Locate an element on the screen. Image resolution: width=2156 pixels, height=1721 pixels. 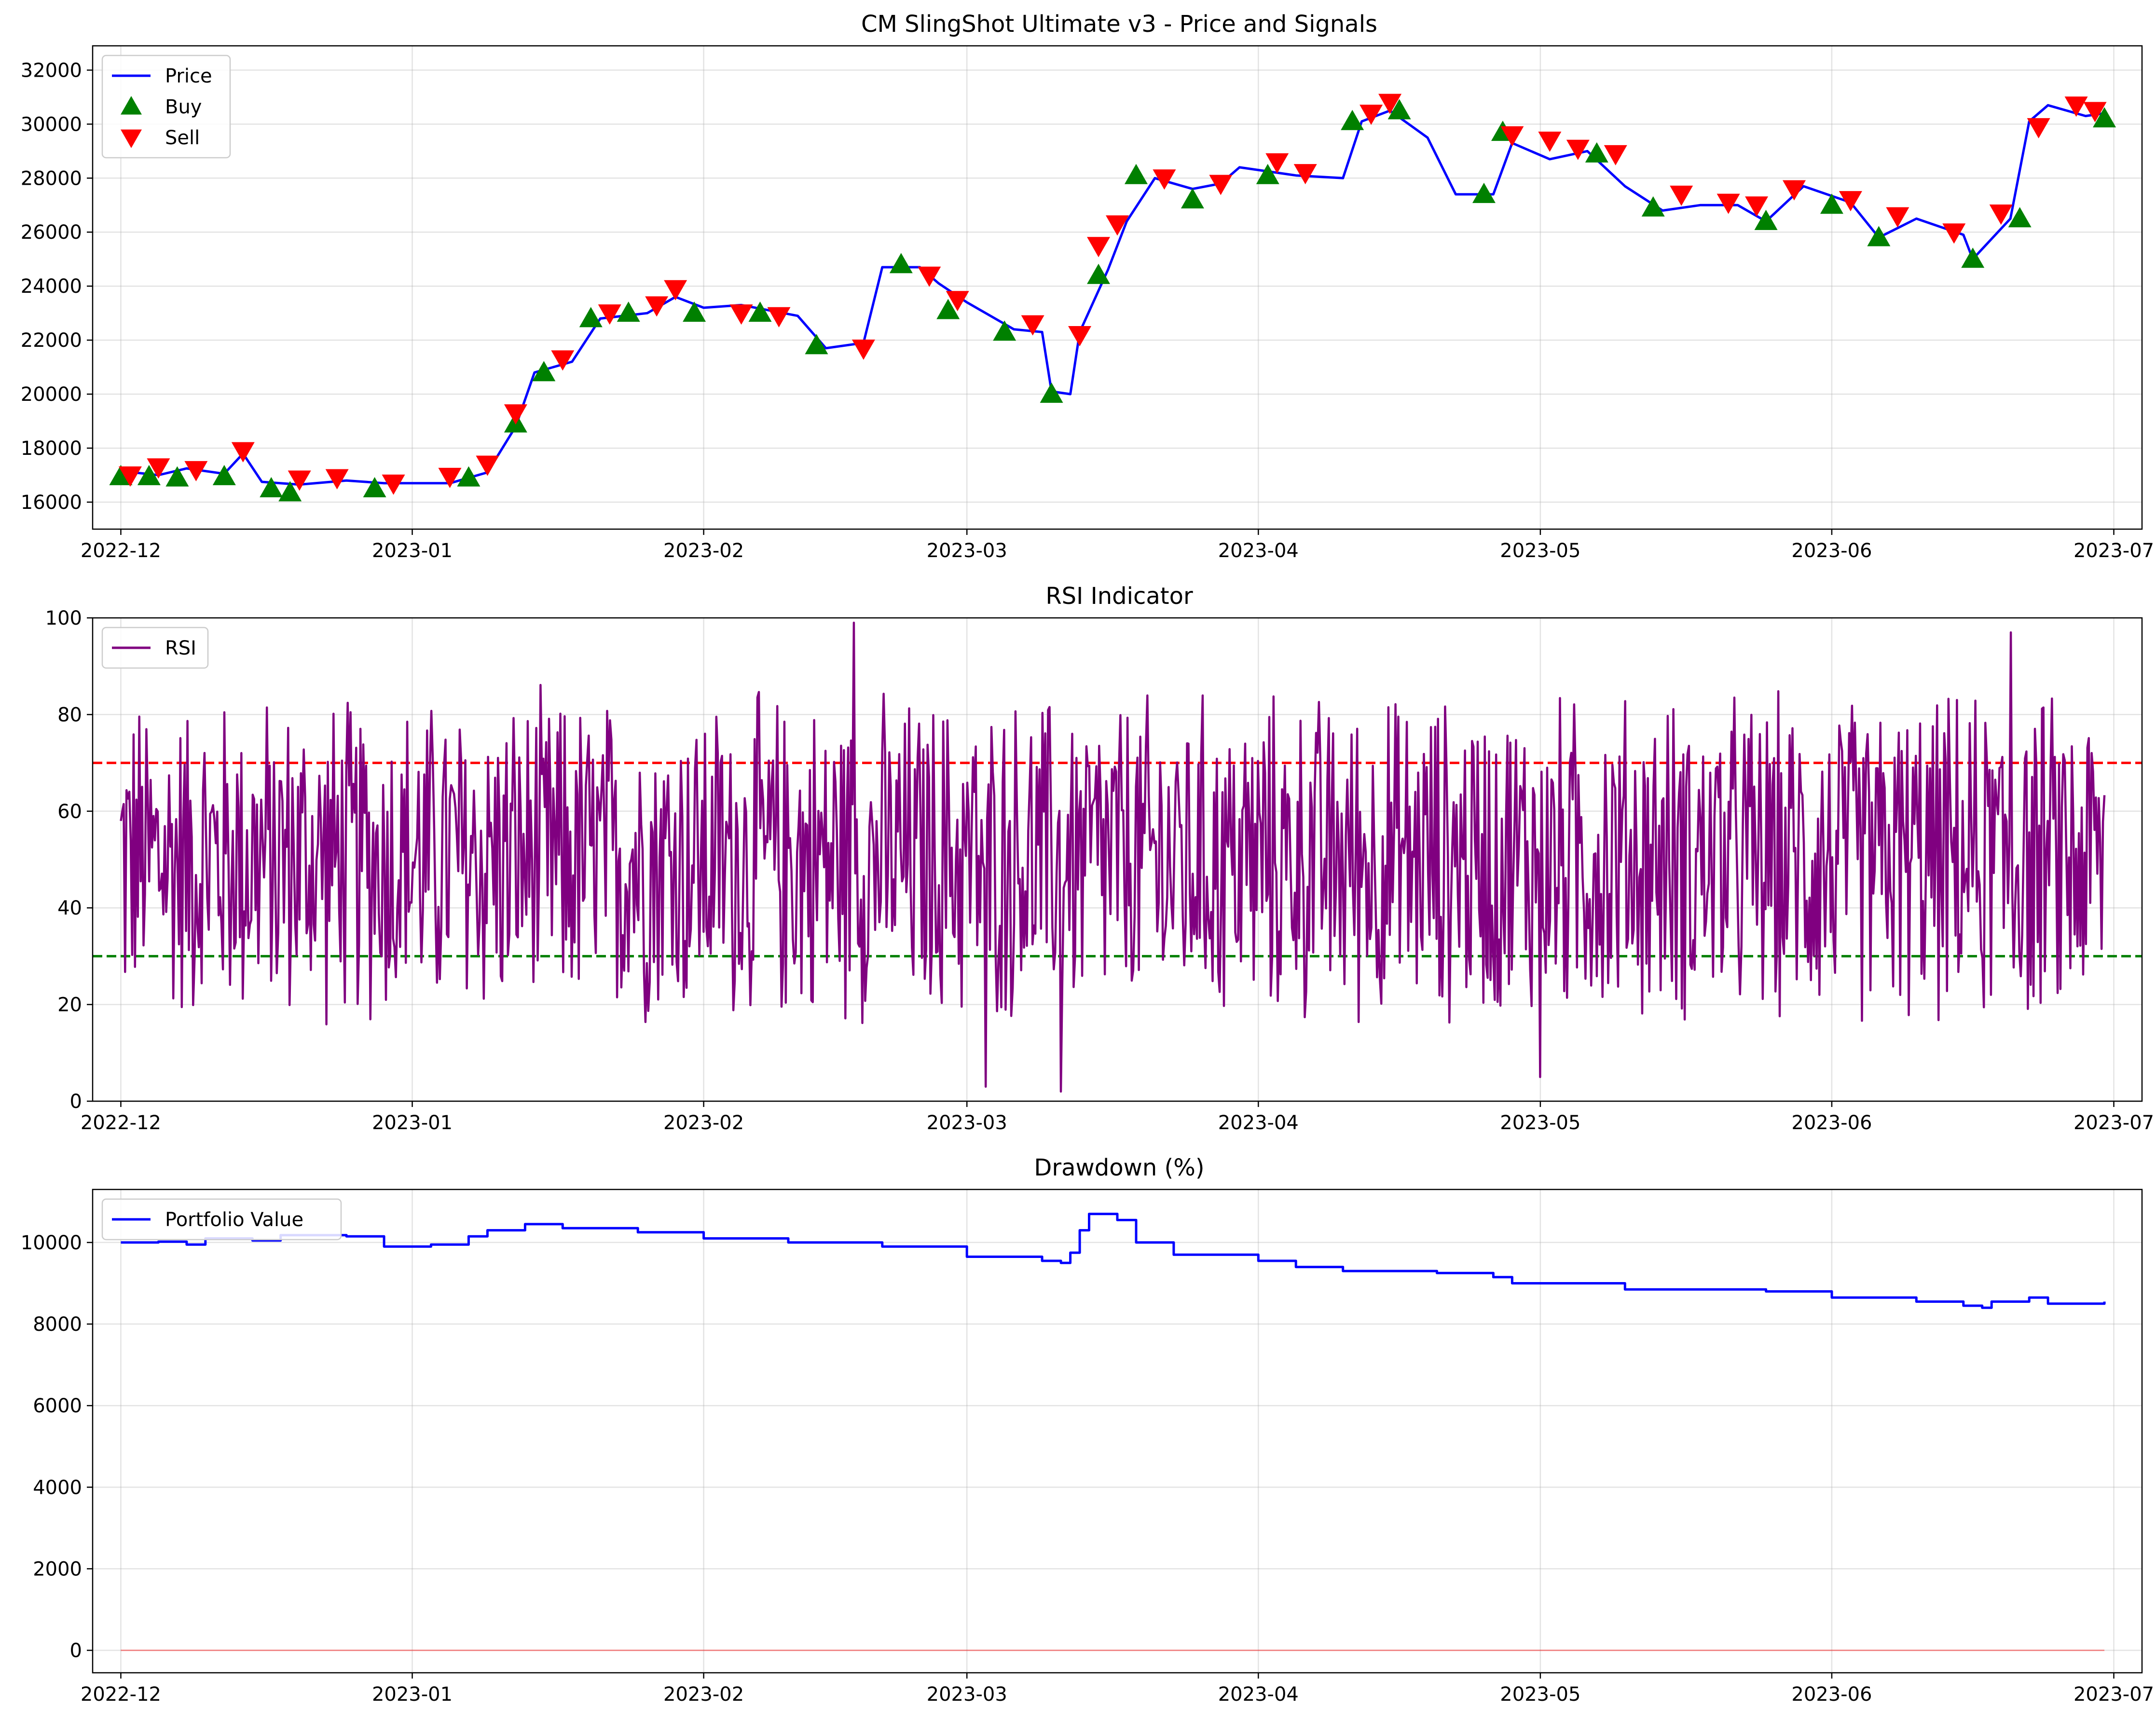
y-axis: 0 20 40 60 80 100 is located at coordinates (69, 860).